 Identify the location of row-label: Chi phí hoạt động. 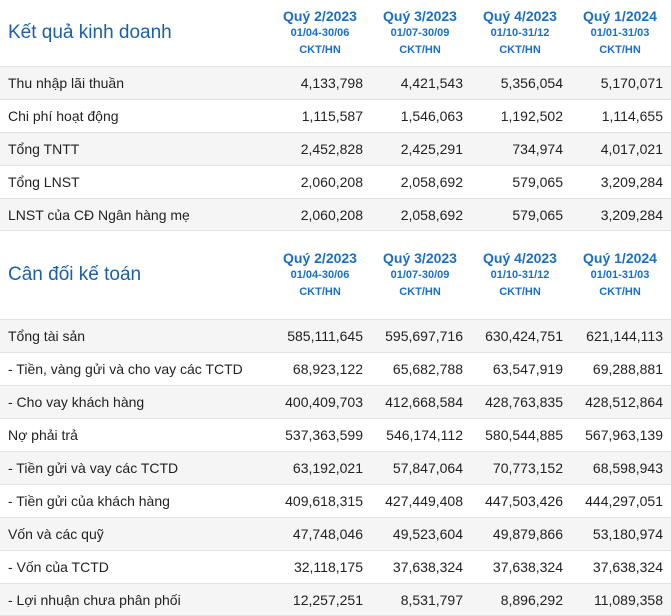
(63, 116).